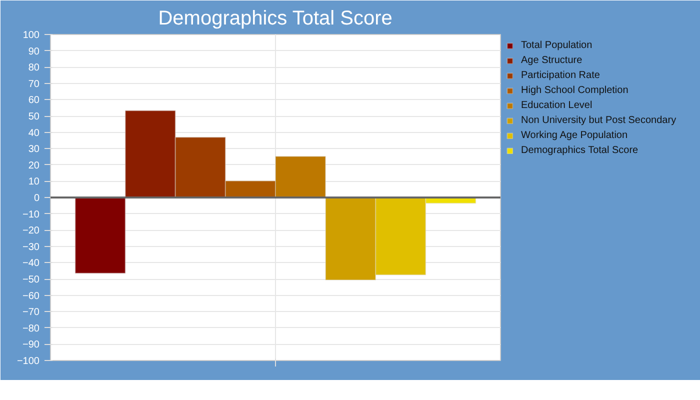 This screenshot has width=700, height=400. What do you see at coordinates (34, 52) in the screenshot?
I see `y-tick-label: 90` at bounding box center [34, 52].